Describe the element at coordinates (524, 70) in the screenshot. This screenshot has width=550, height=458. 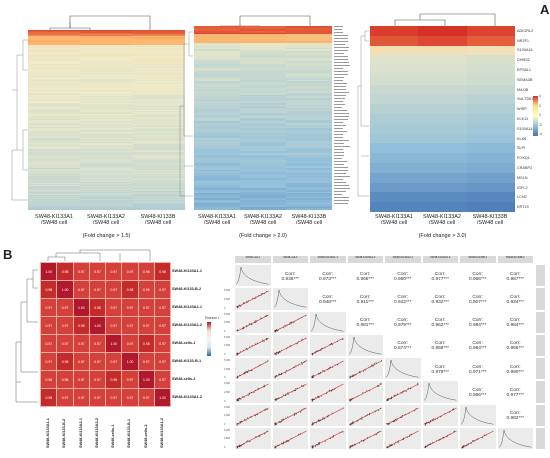
I see `gene-label: EPS8L1` at that location.